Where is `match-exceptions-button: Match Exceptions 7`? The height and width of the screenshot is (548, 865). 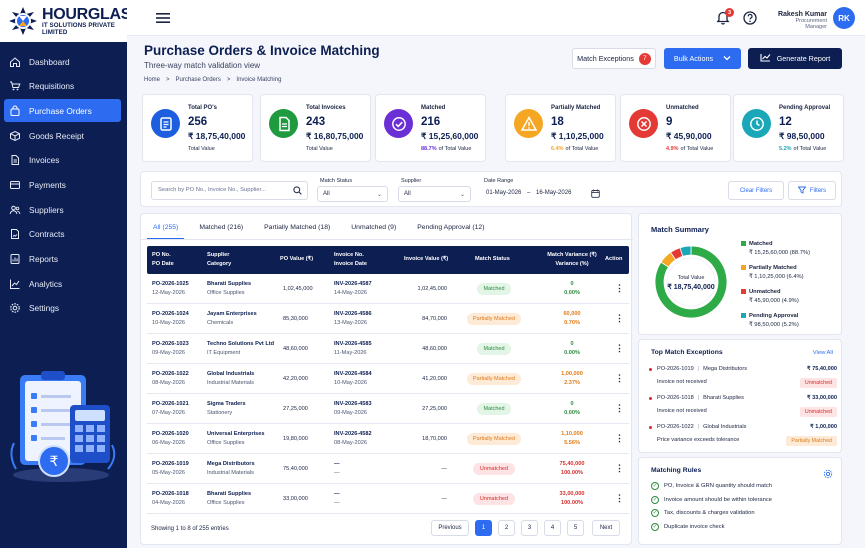 match-exceptions-button: Match Exceptions 7 is located at coordinates (614, 58).